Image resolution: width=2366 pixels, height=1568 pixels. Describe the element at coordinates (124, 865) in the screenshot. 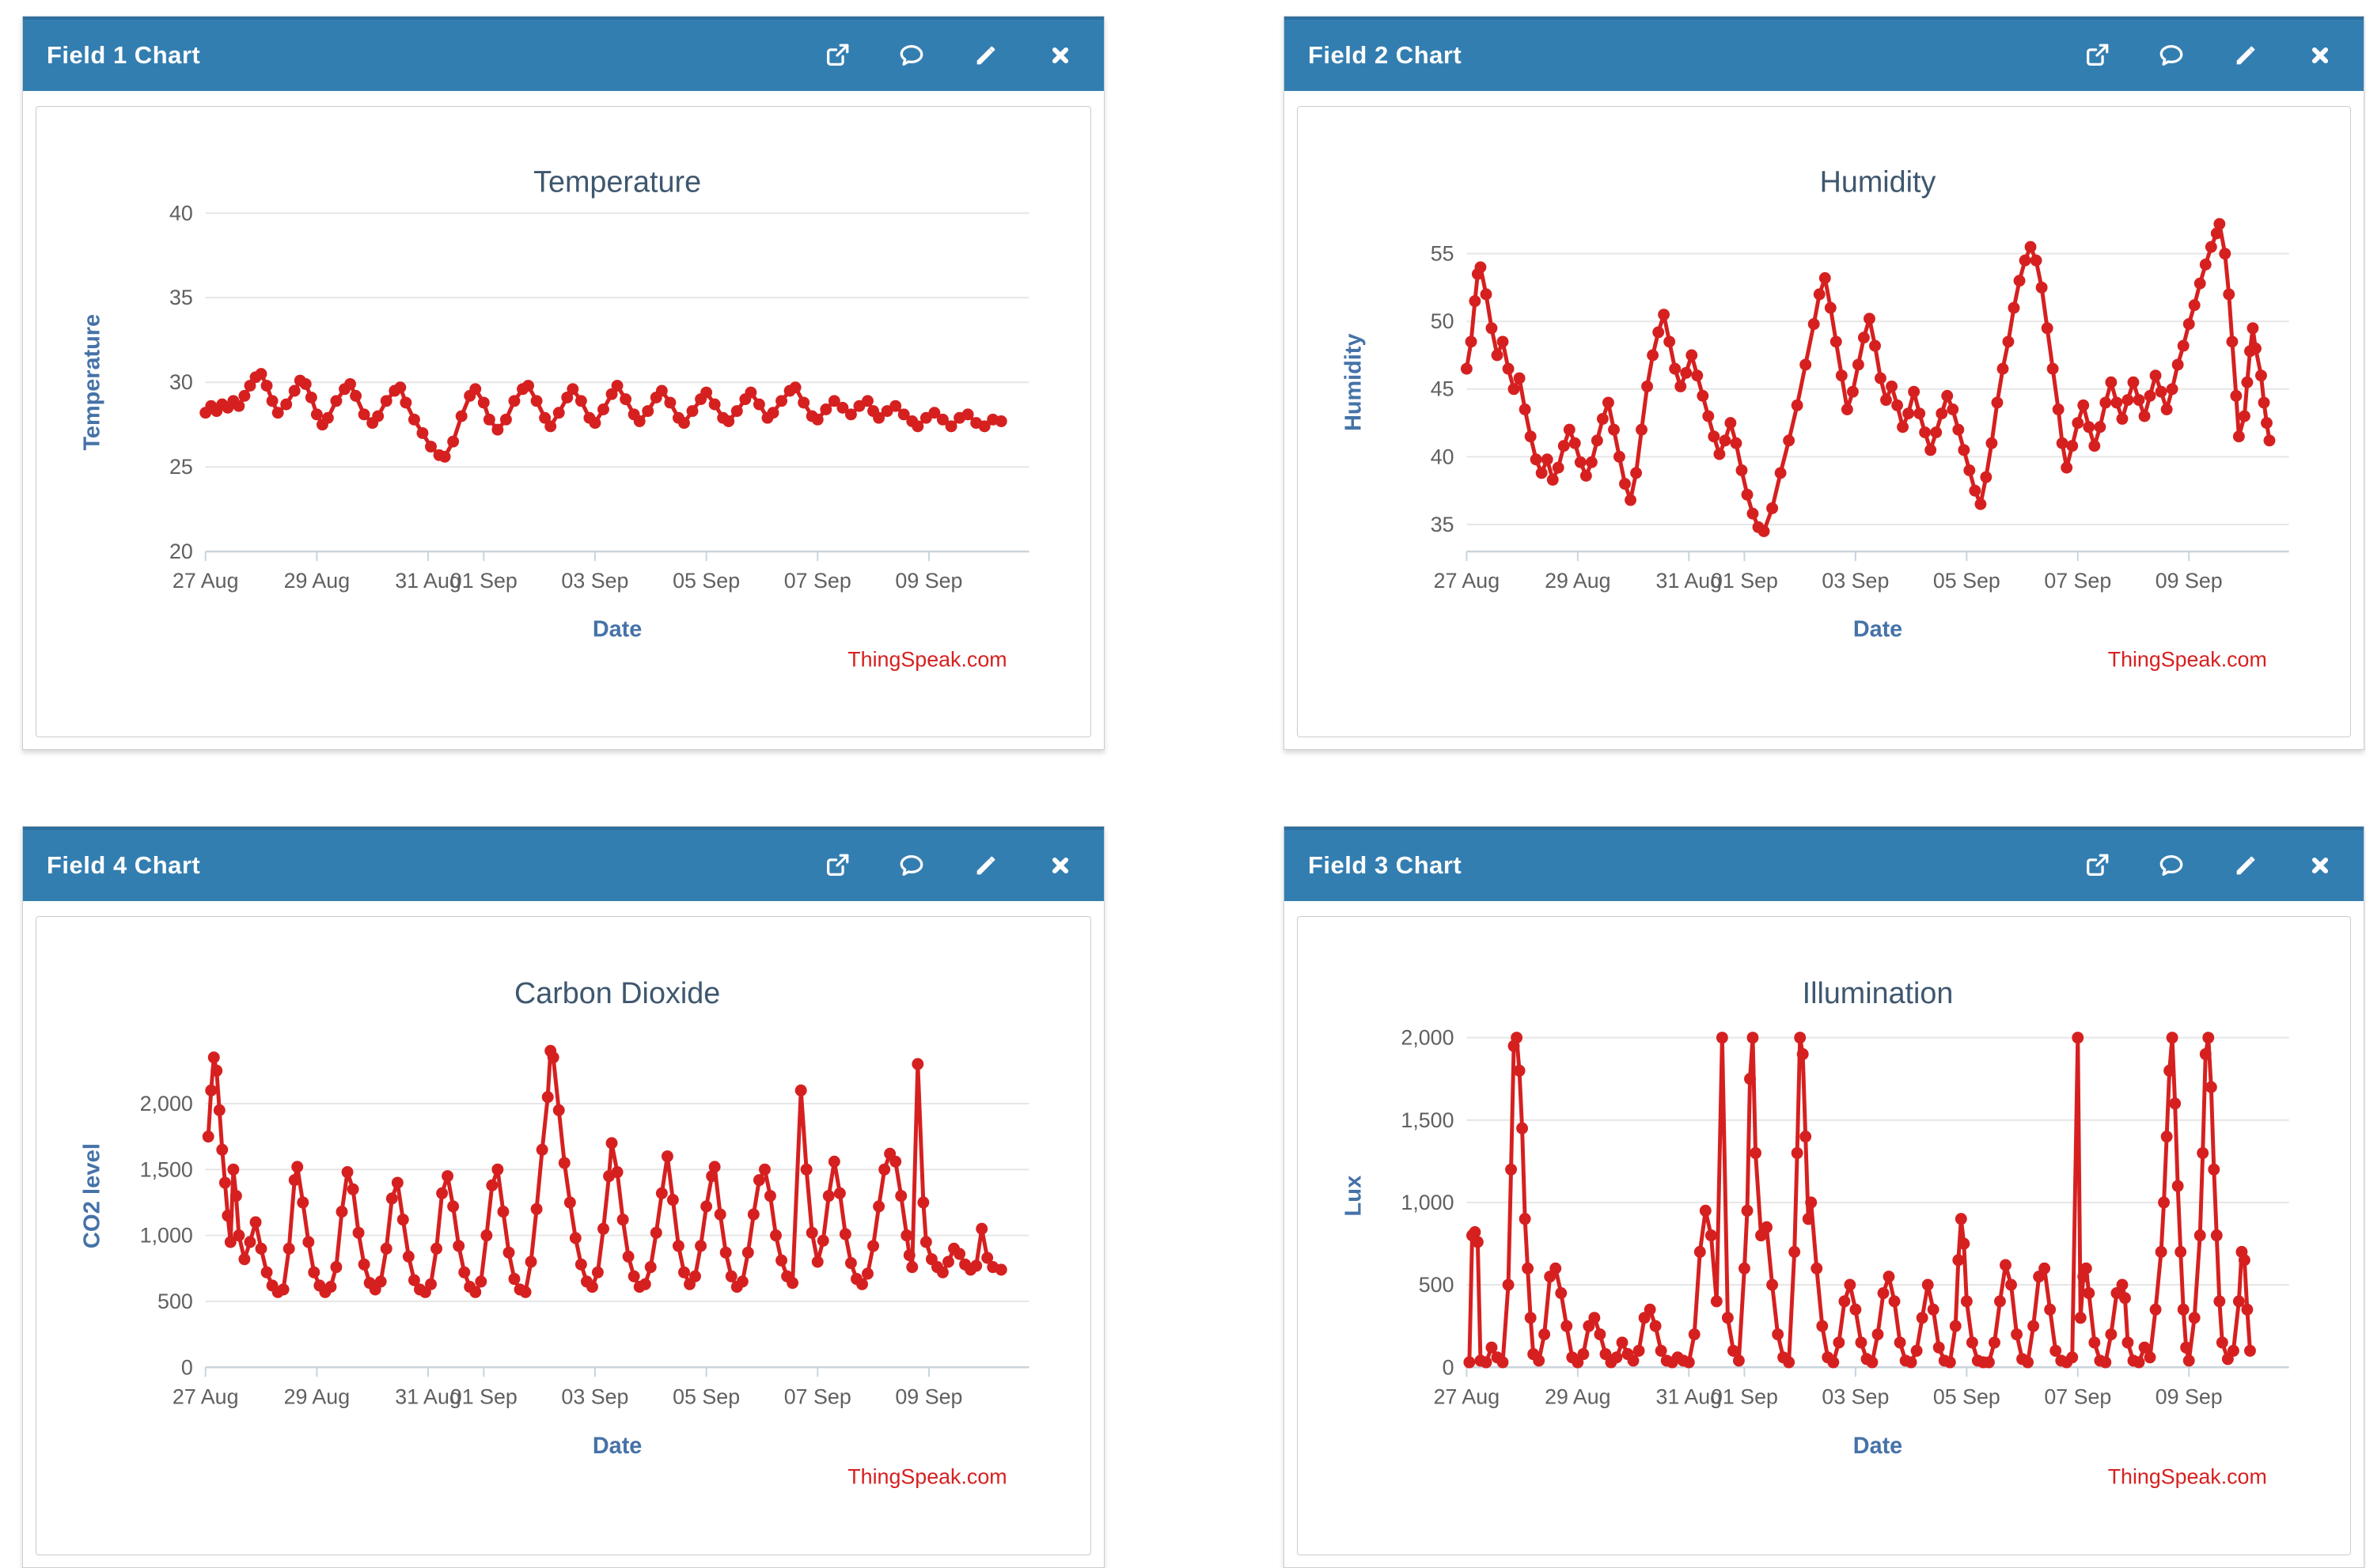

I see `panel-title: Field 4 Chart` at that location.